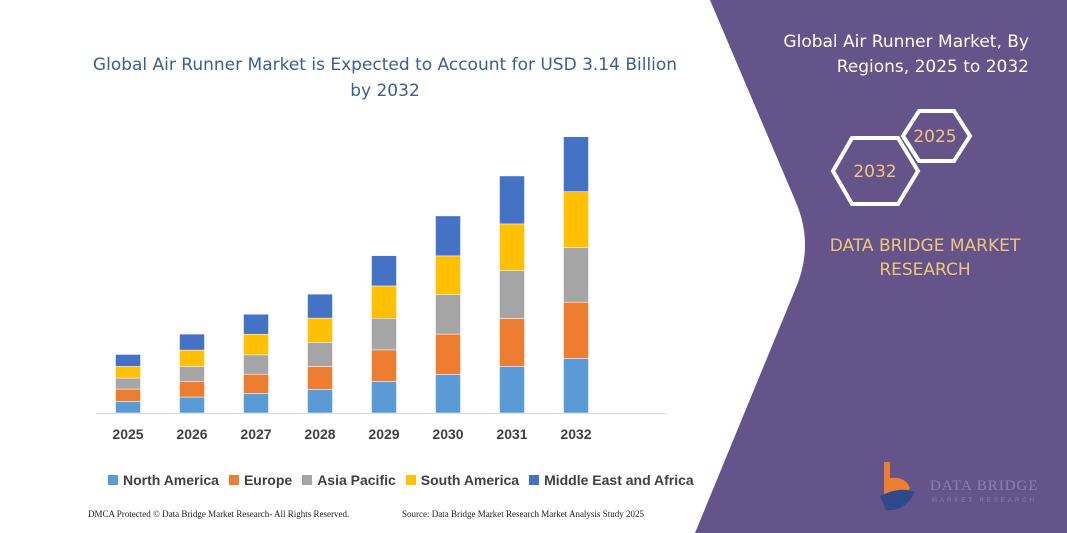  Describe the element at coordinates (984, 501) in the screenshot. I see `svg-text: MARKET RESEARCH` at that location.